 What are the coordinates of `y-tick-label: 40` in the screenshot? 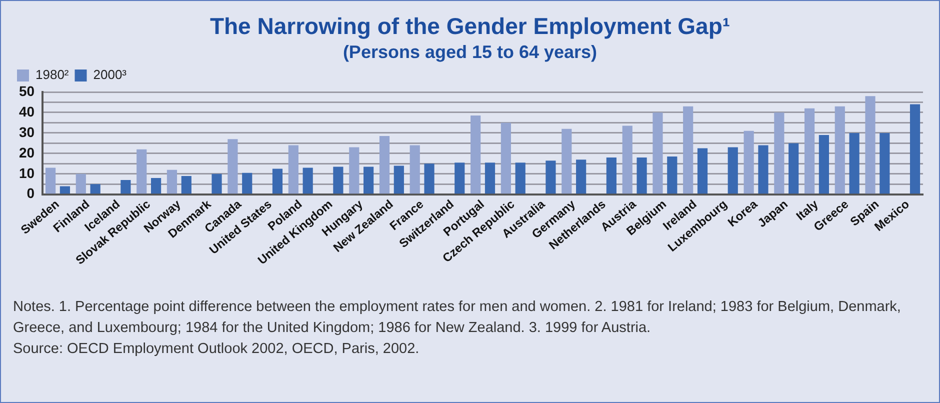 It's located at (26, 111).